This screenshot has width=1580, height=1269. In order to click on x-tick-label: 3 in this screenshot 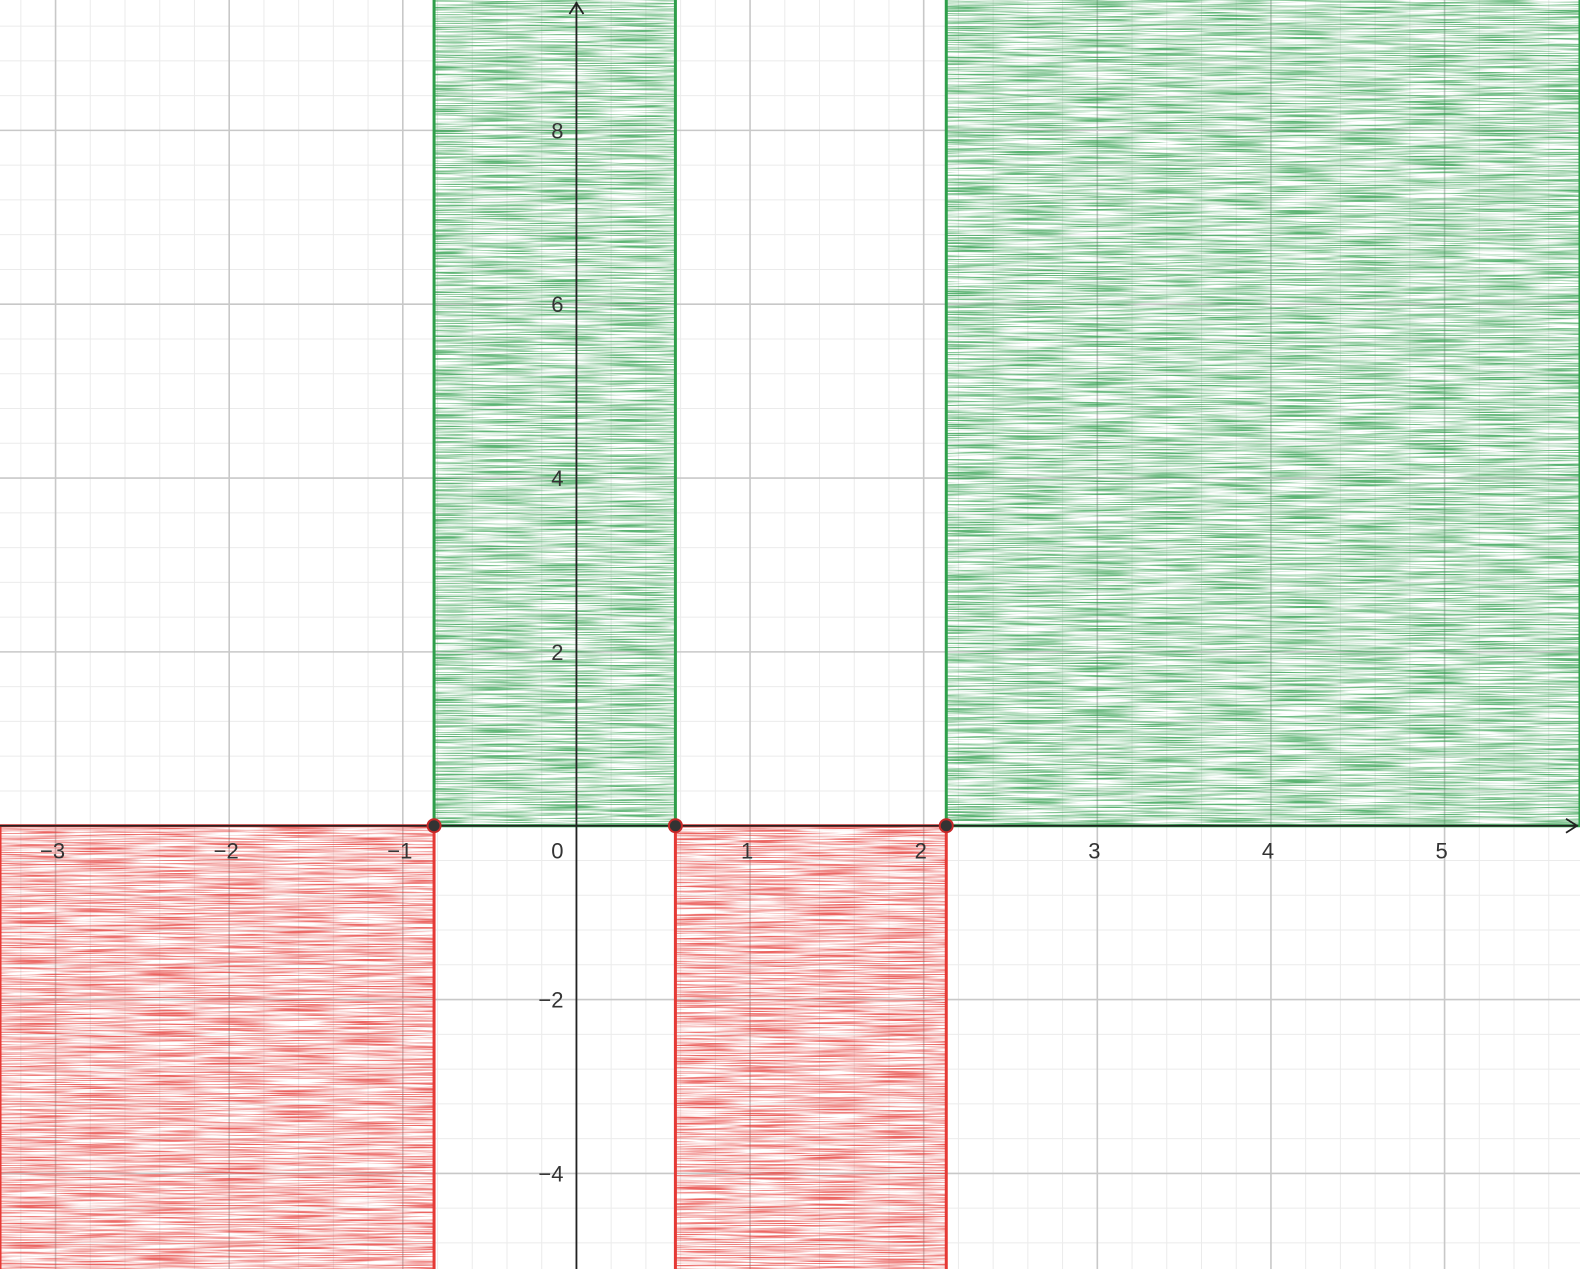, I will do `click(1094, 851)`.